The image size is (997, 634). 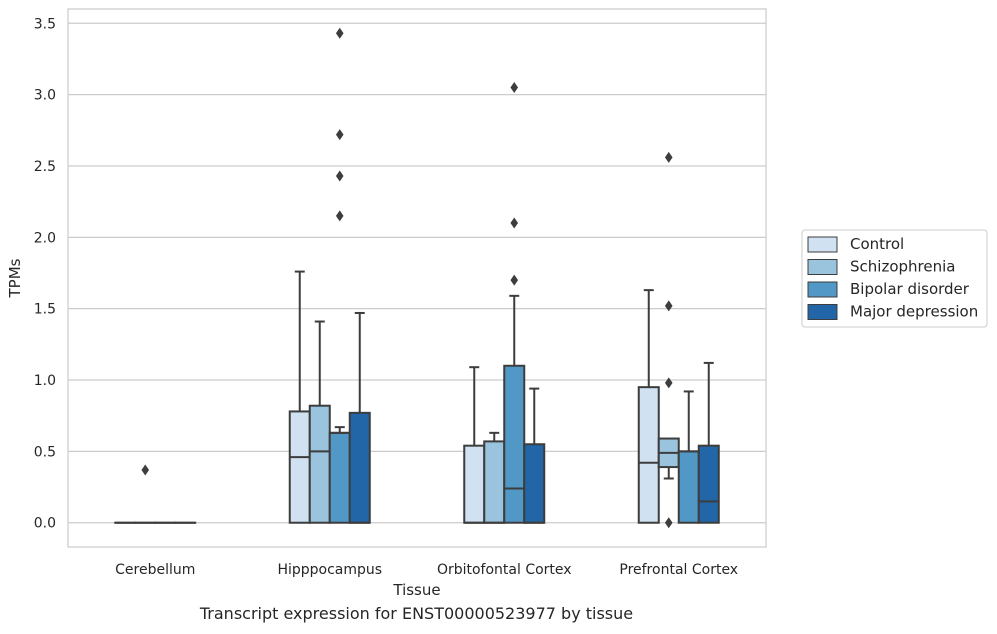 I want to click on y-tick-label: 1.0, so click(x=45, y=381).